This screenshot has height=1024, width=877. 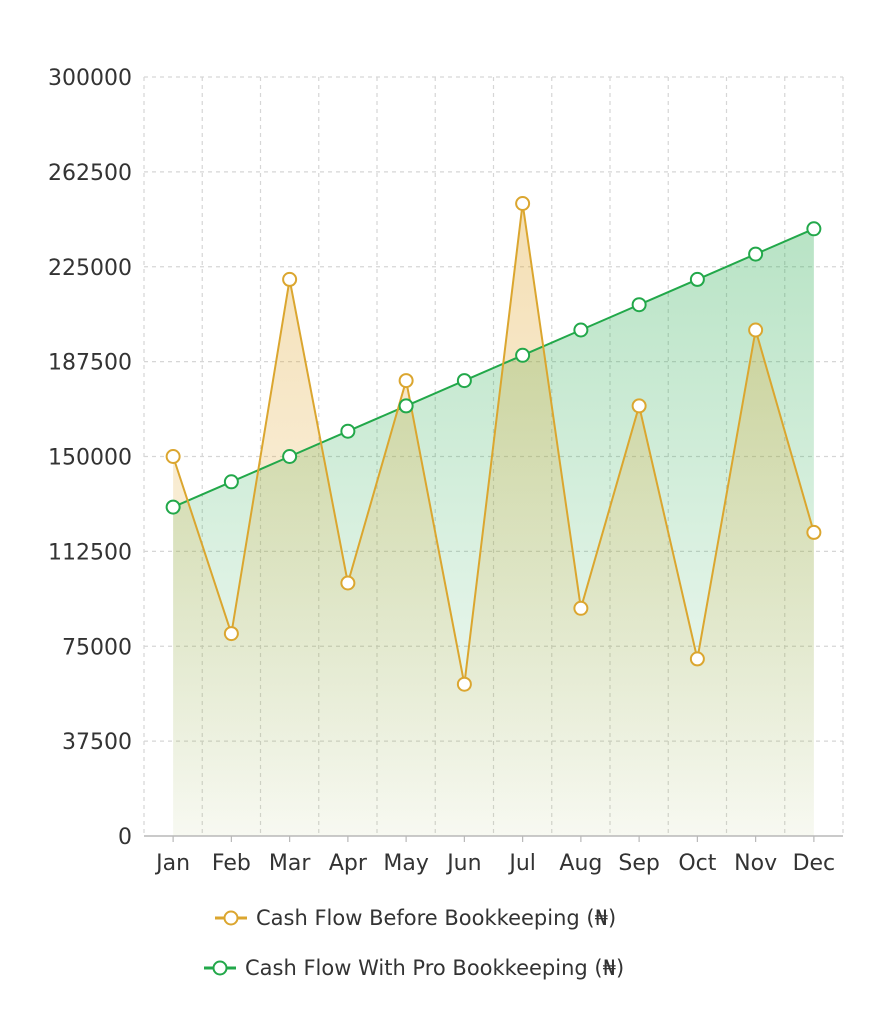 I want to click on x-tick-label: Jun, so click(x=463, y=863).